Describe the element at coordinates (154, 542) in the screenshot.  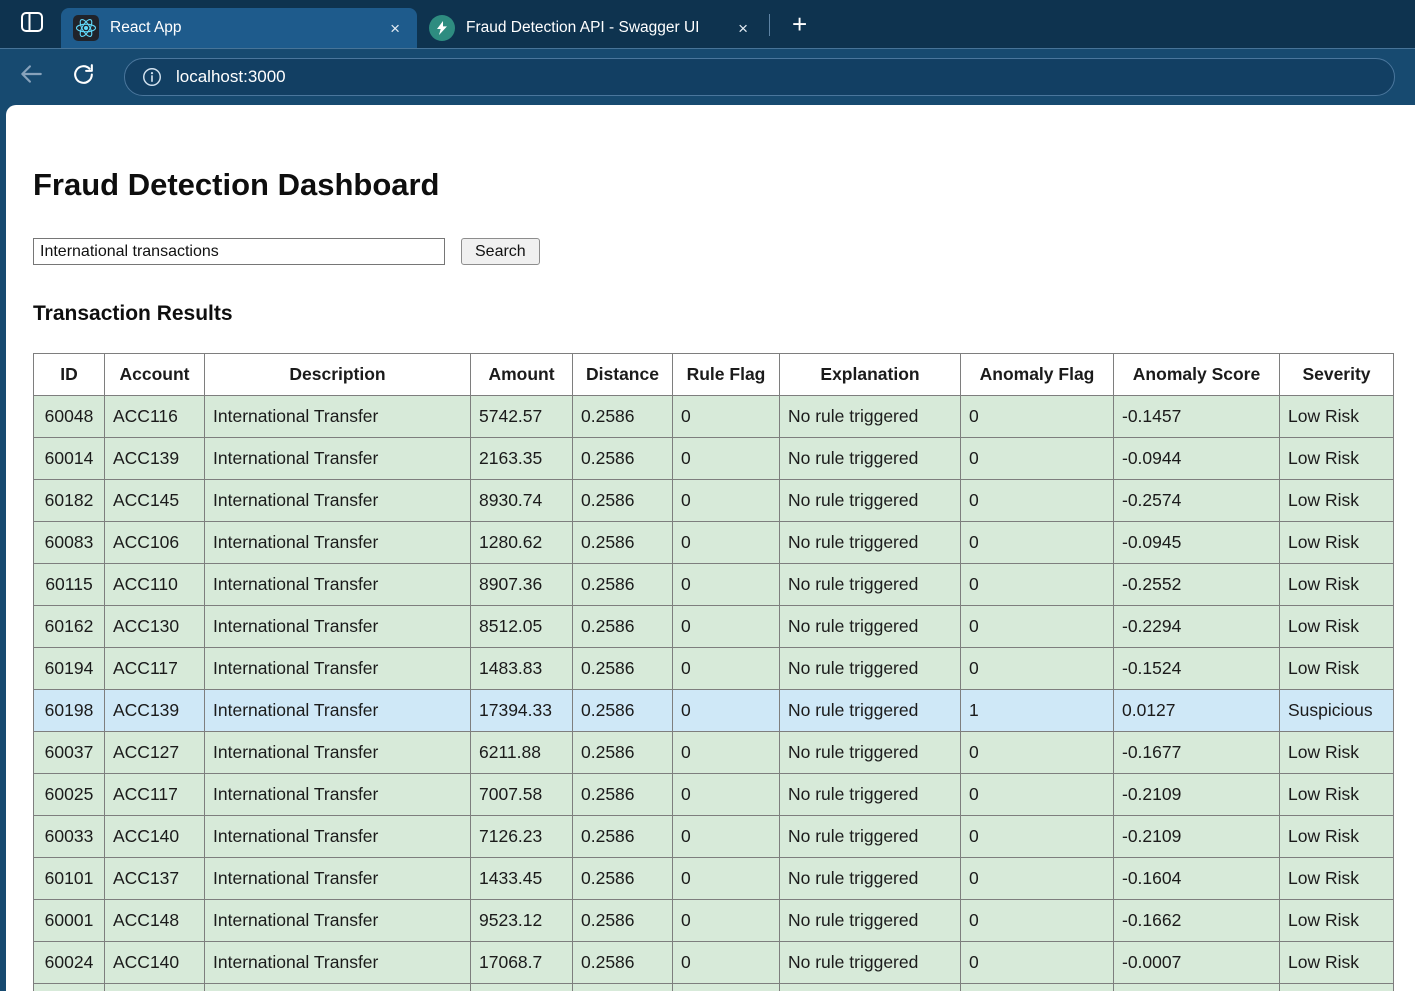
I see `table-cell: ACC106` at that location.